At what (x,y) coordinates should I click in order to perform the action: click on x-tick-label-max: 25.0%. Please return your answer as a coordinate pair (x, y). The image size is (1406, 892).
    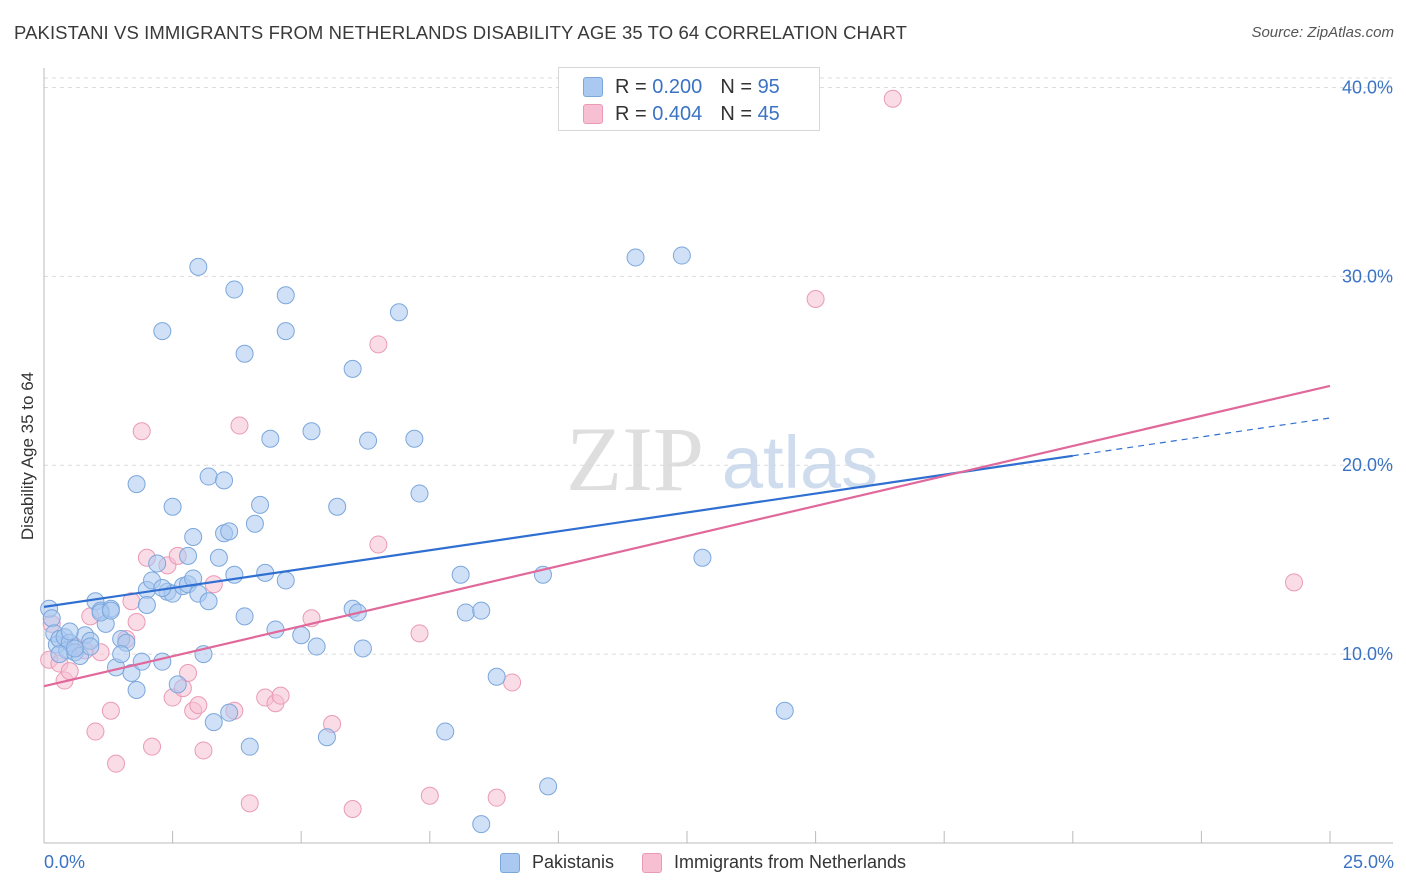
    Looking at the image, I should click on (1368, 862).